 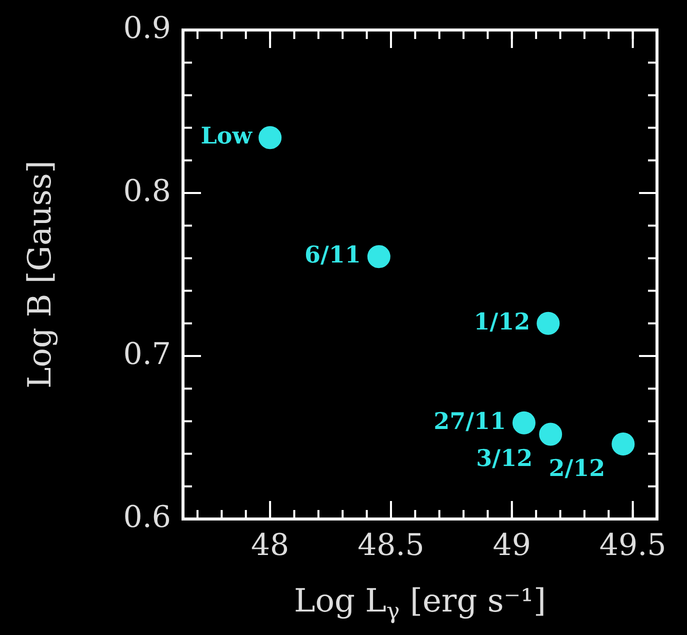 I want to click on annotation: 6/11, so click(x=332, y=255).